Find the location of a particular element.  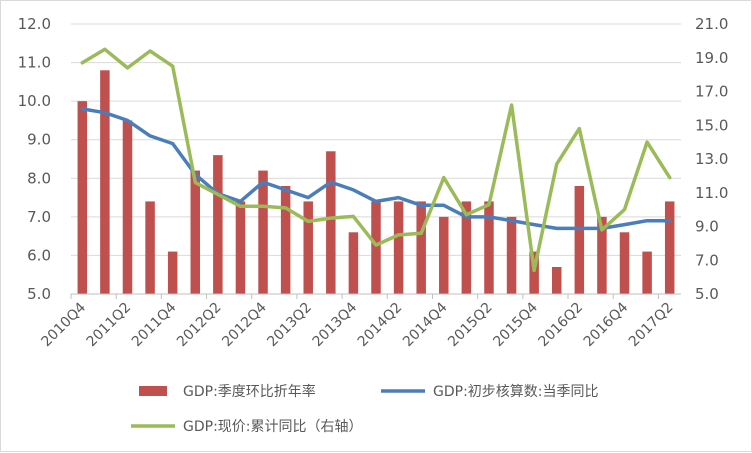

x-tick-label: 2013Q2 is located at coordinates (289, 325).